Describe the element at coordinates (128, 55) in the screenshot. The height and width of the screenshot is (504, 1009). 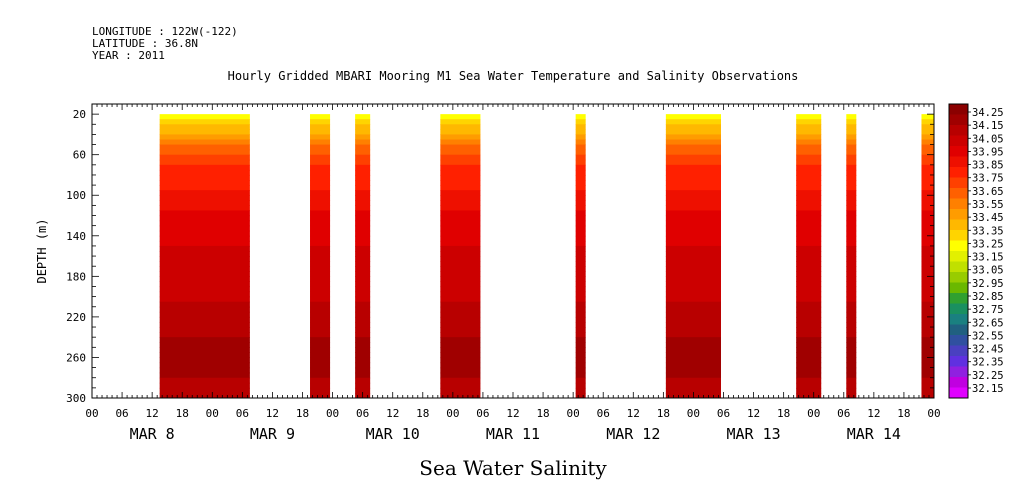
I see `year-label: YEAR : 2011` at that location.